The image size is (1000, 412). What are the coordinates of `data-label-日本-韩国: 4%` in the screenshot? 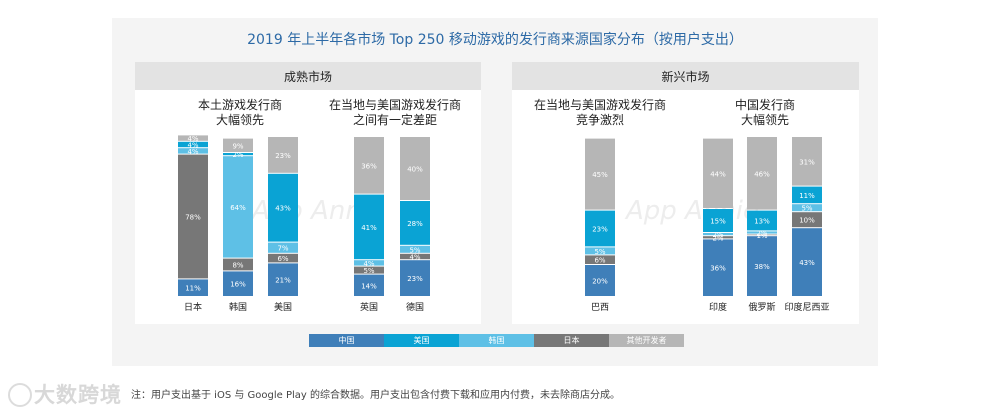 It's located at (192, 152).